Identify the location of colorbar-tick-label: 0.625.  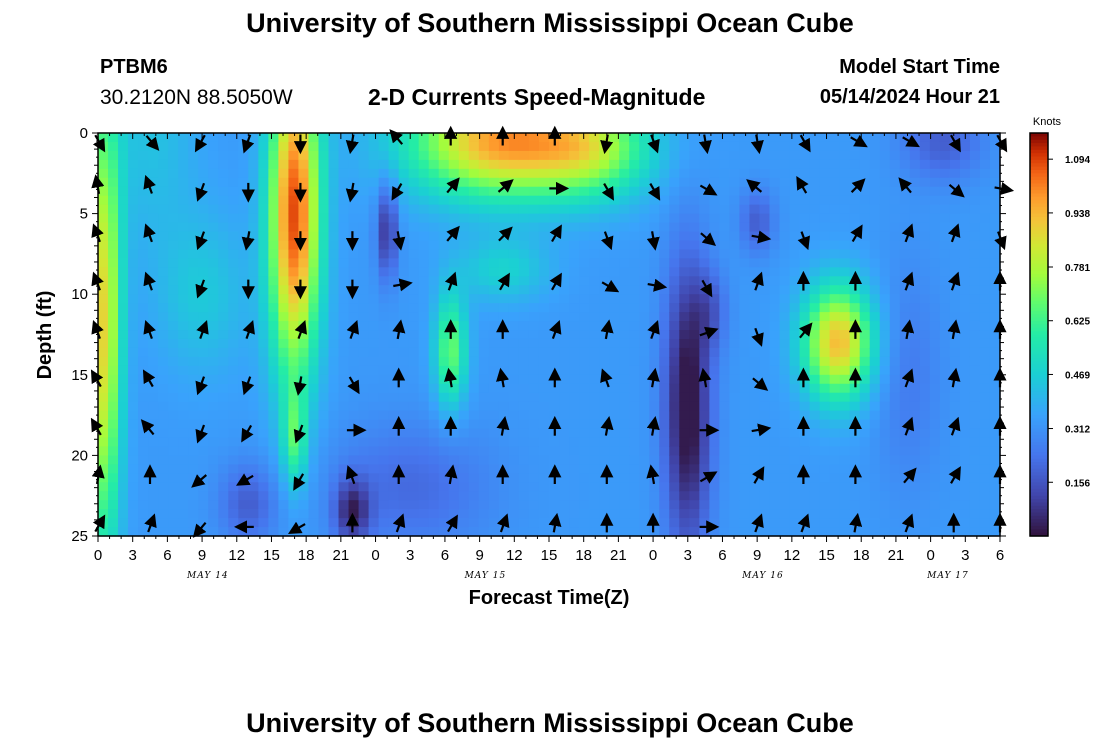
(1077, 322).